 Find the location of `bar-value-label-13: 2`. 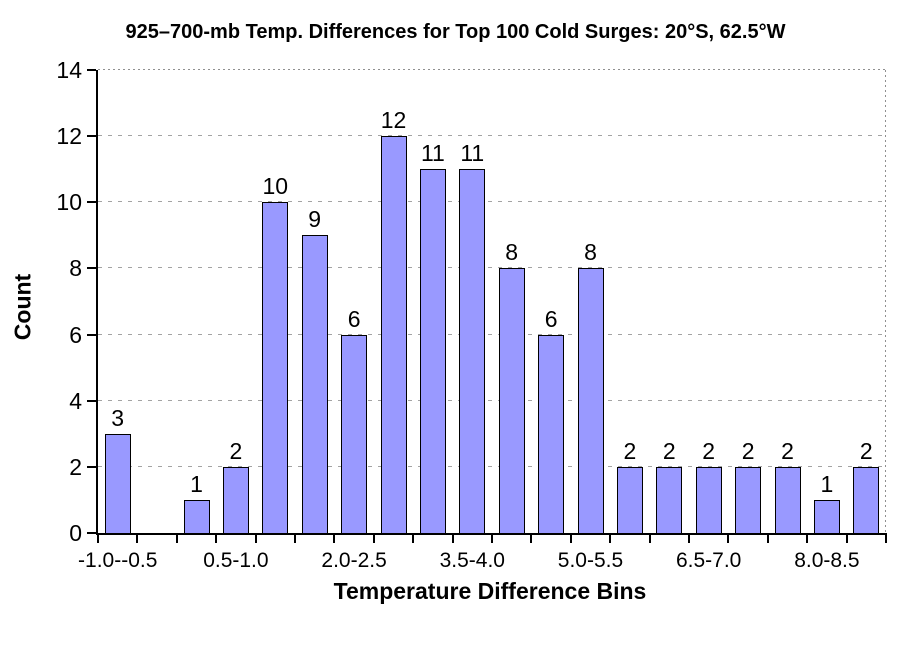

bar-value-label-13: 2 is located at coordinates (630, 450).